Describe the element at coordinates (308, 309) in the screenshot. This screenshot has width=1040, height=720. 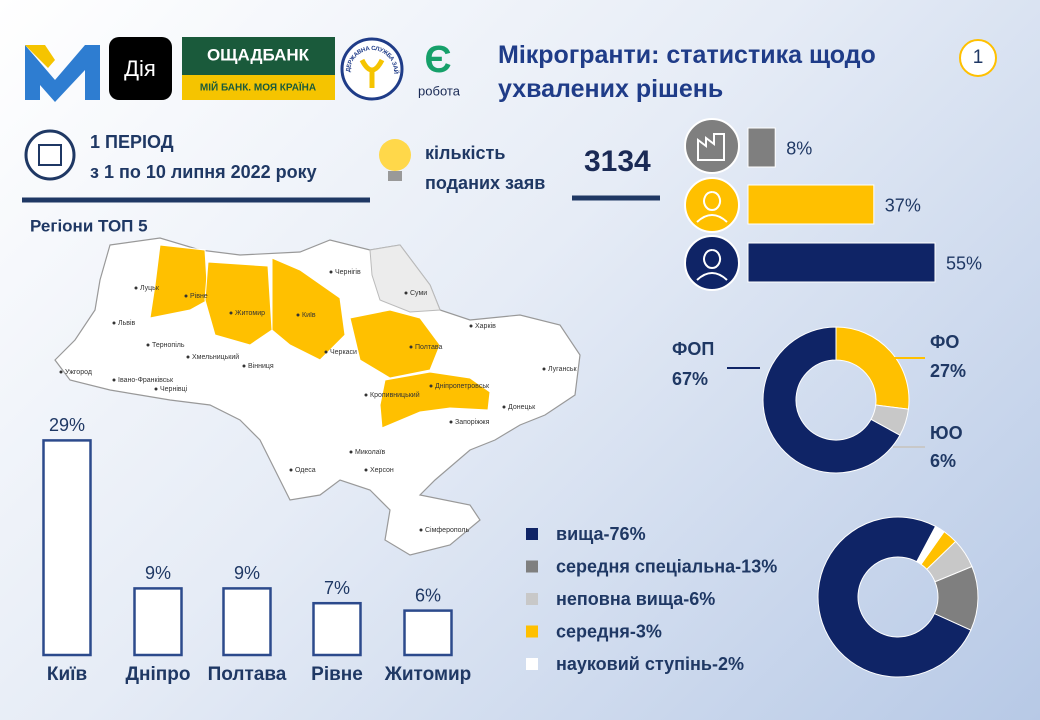
I see `map-region-kyiv` at that location.